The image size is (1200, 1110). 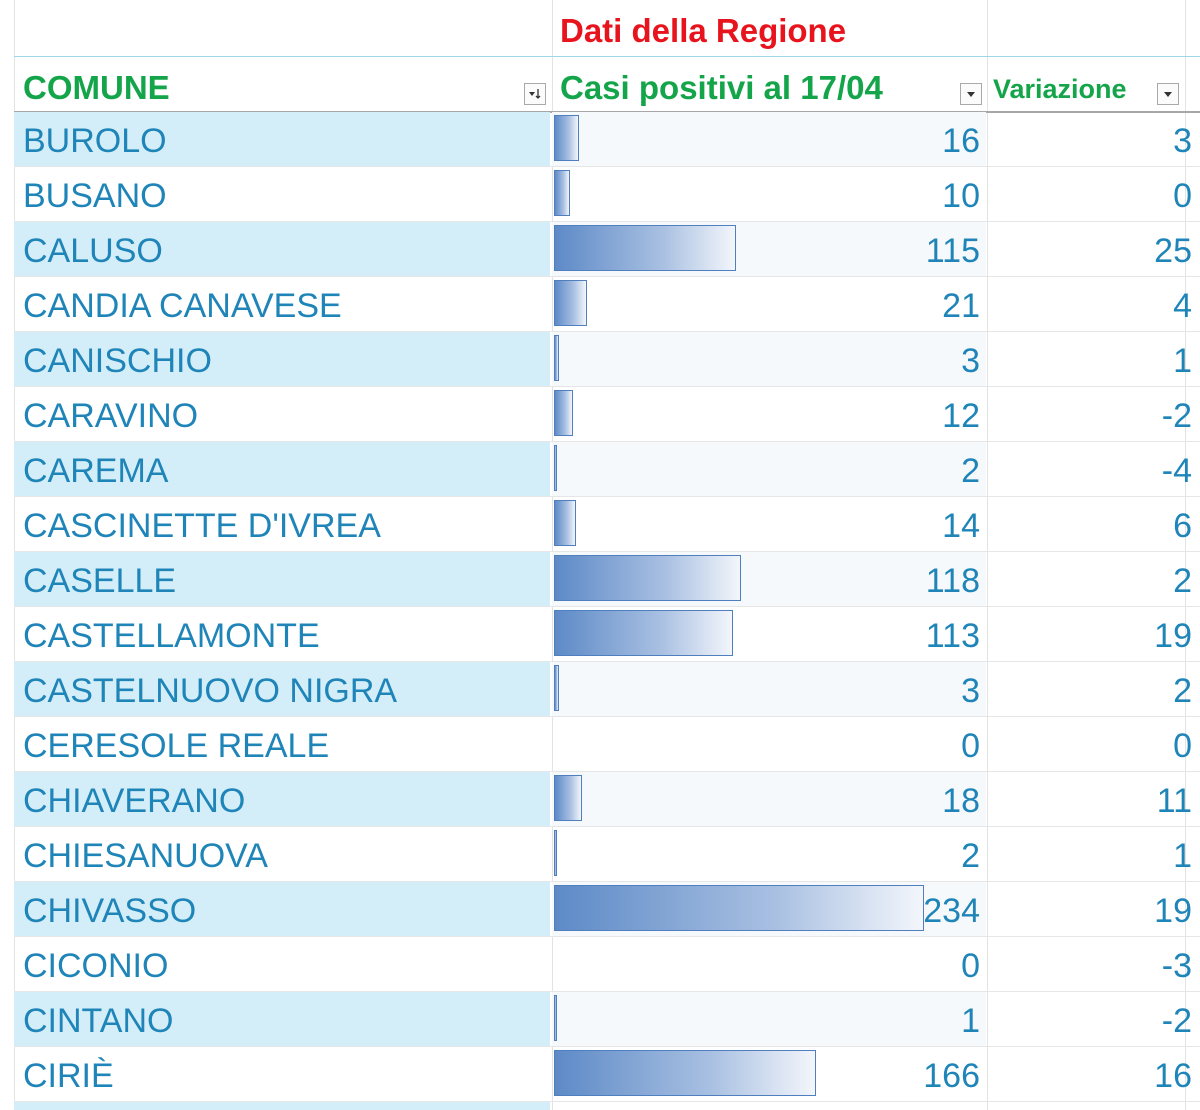 I want to click on casi-cell: 234, so click(x=769, y=909).